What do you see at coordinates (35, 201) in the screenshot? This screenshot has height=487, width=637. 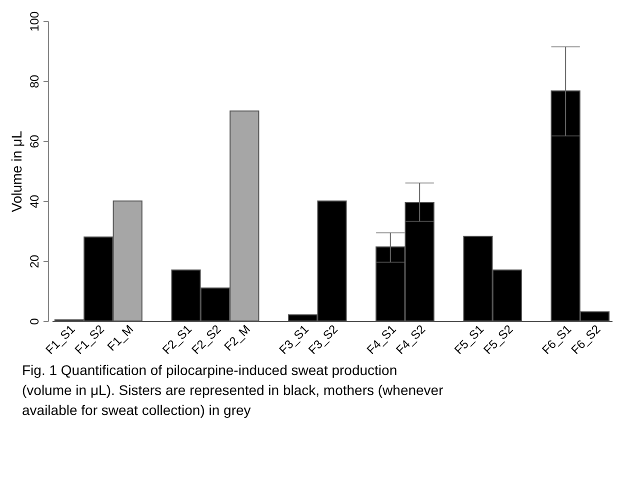 I see `y-tick-label: 40` at bounding box center [35, 201].